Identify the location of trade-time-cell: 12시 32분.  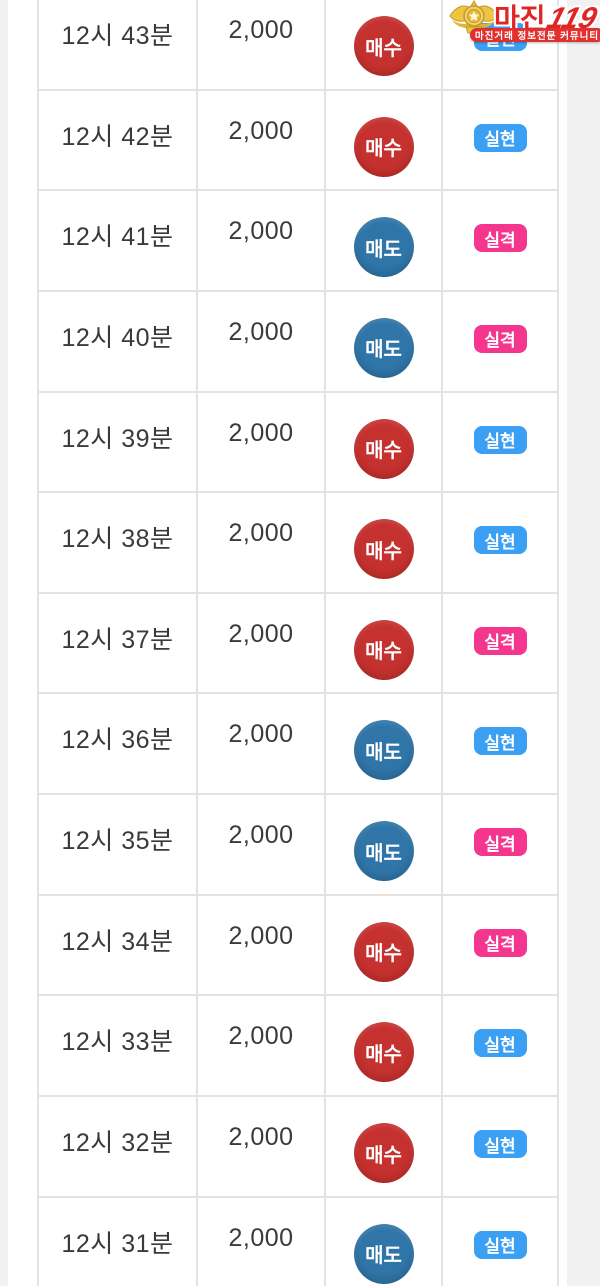
(118, 1146).